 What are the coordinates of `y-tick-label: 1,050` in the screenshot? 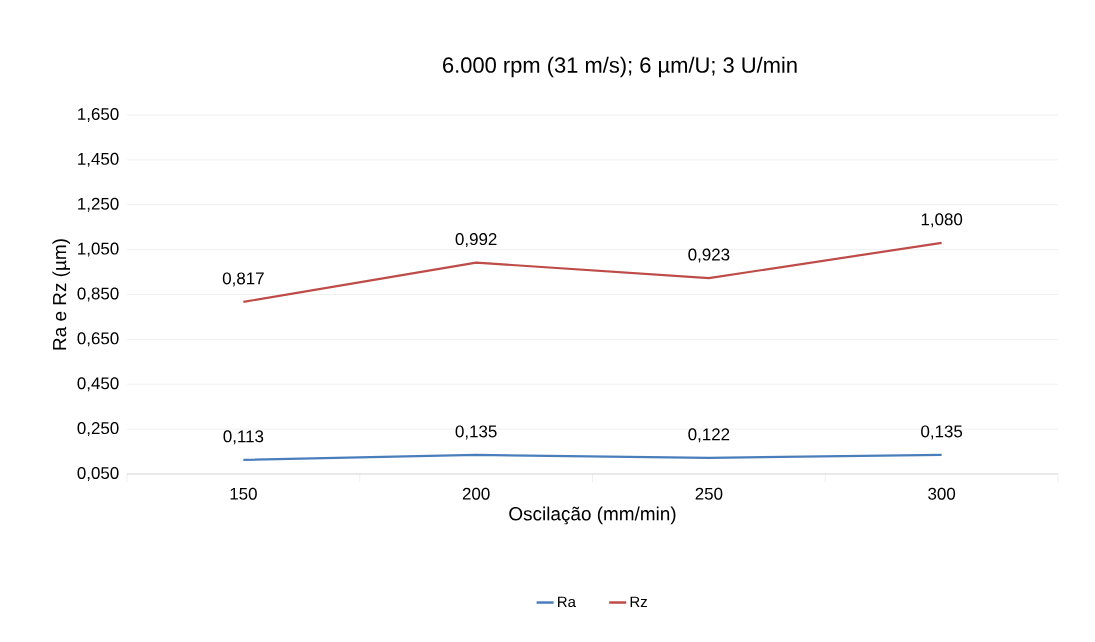 It's located at (98, 249).